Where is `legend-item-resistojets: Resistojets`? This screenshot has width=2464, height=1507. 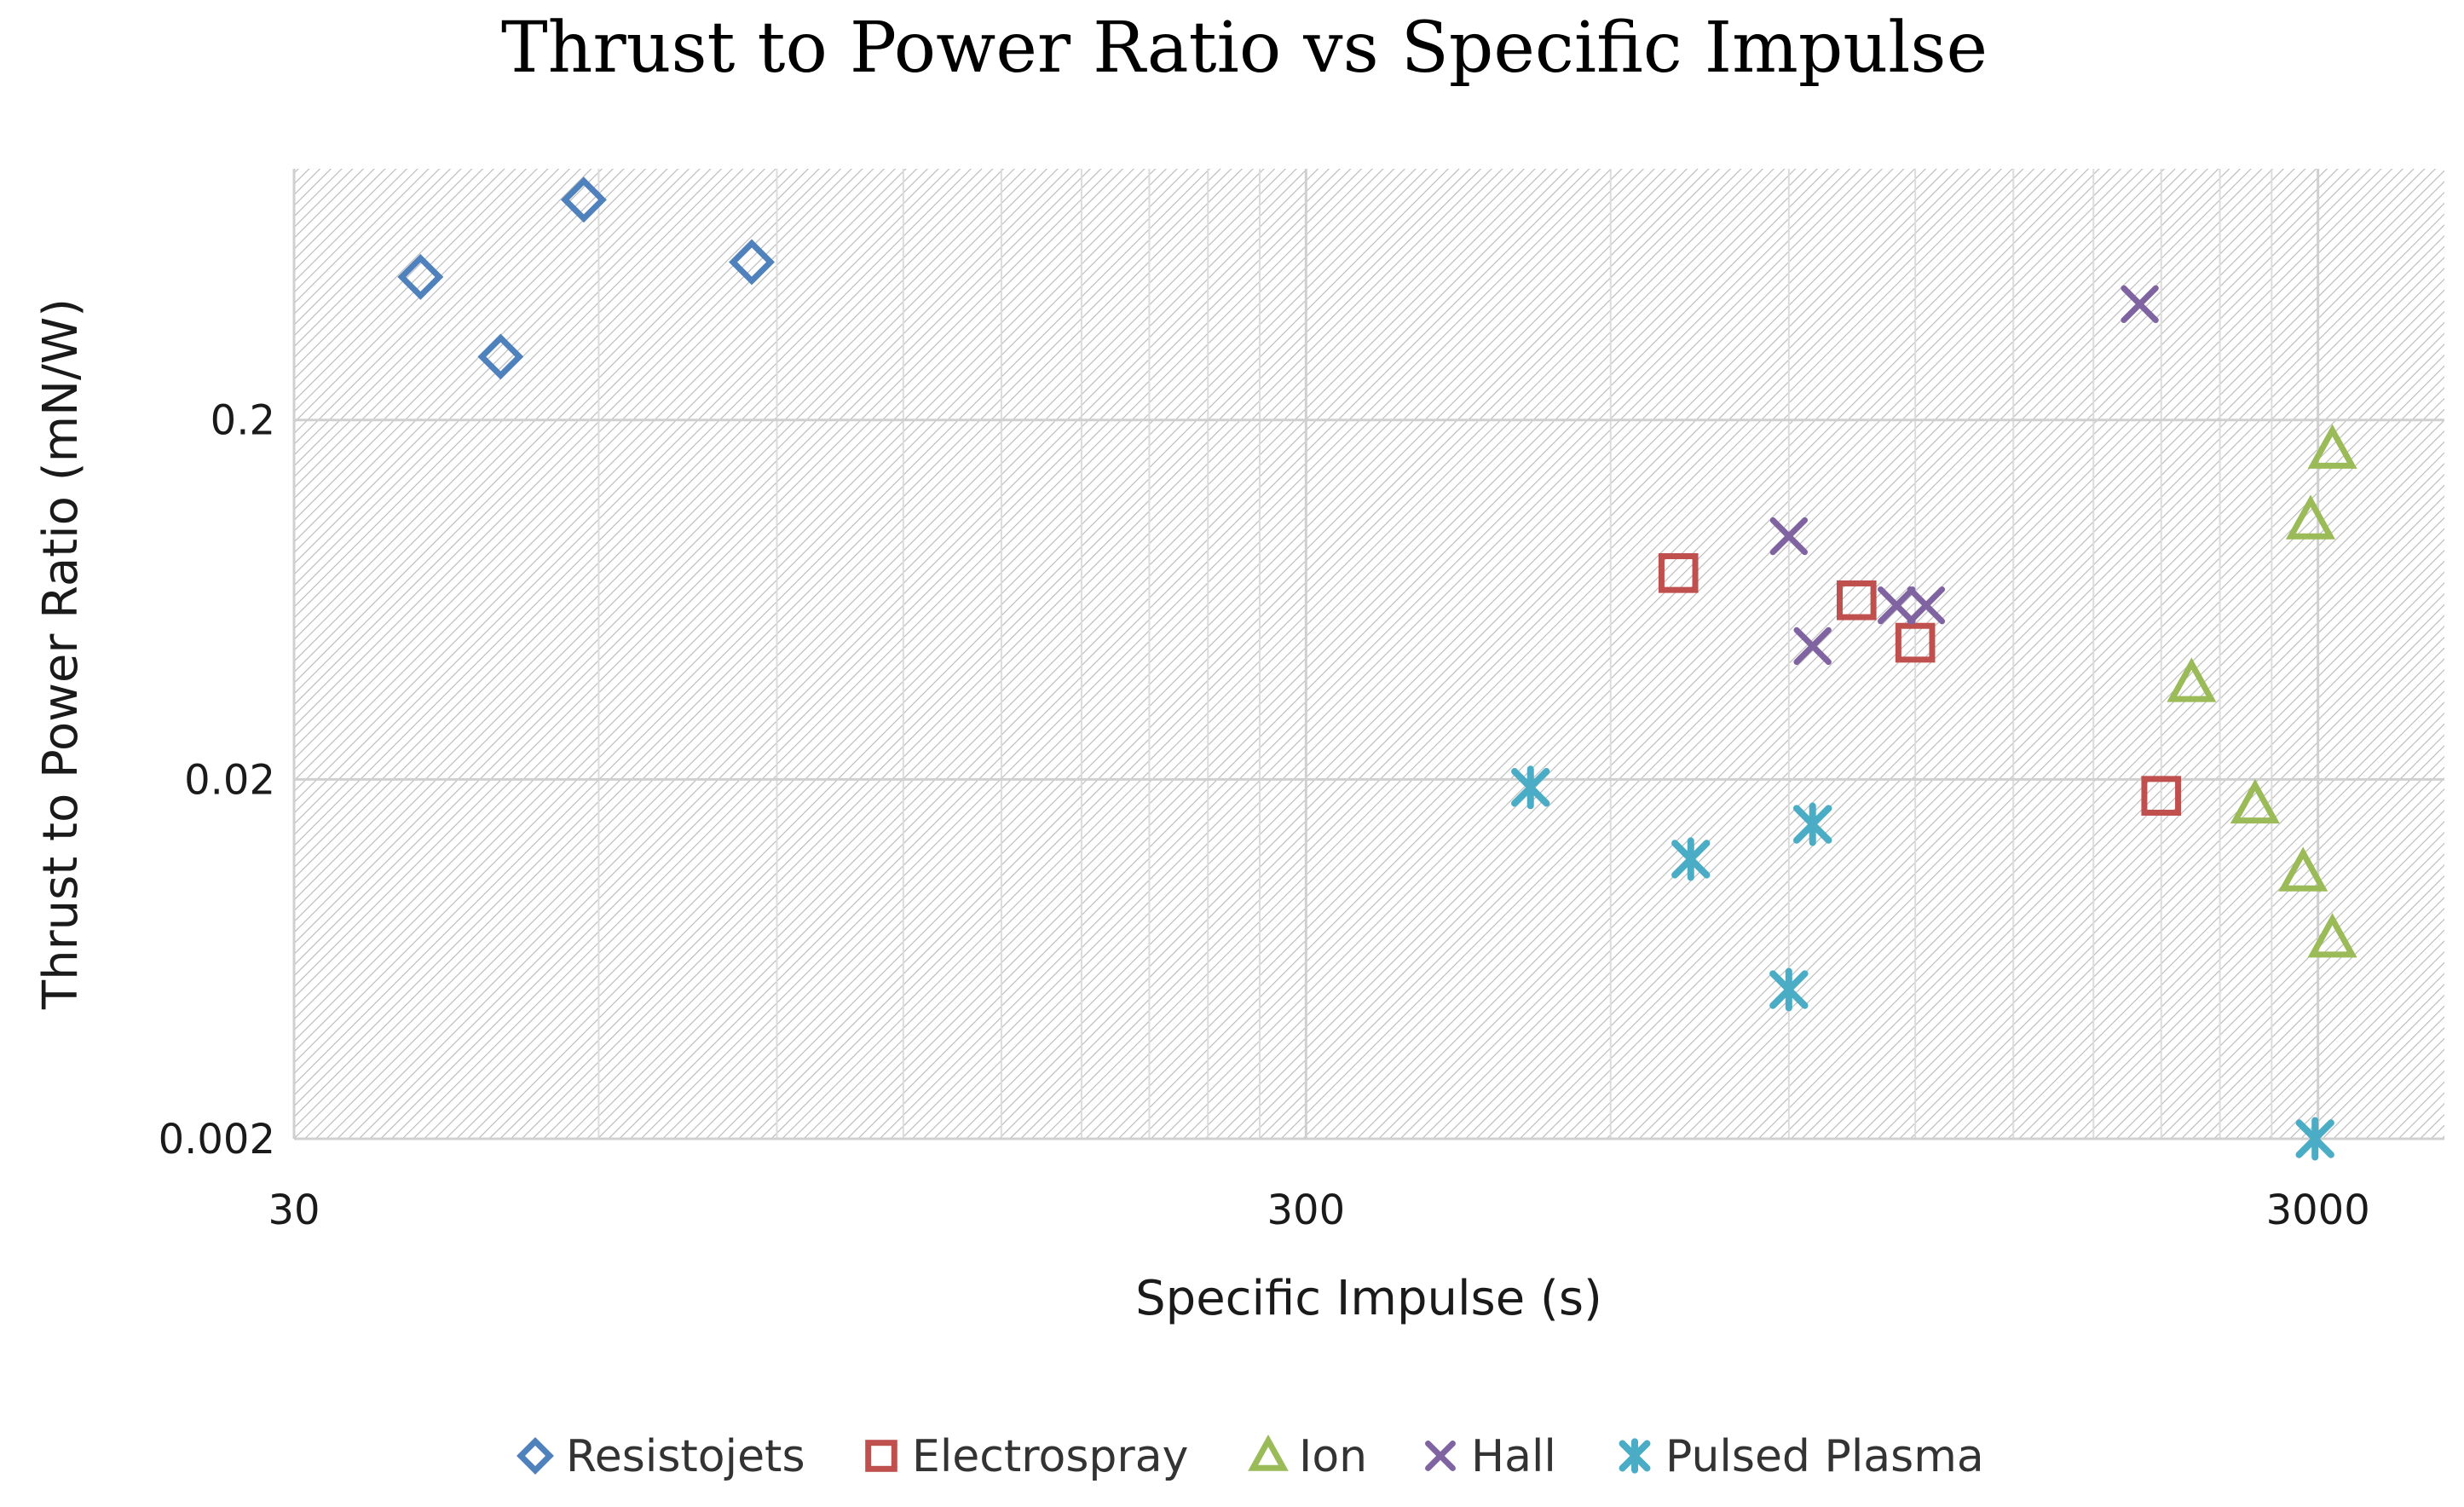
legend-item-resistojets: Resistojets is located at coordinates (660, 1456).